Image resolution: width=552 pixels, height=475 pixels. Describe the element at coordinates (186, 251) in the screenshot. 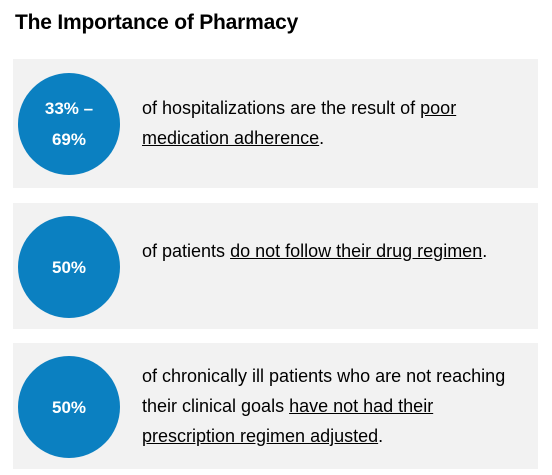

I see `stat-text-before: of patients` at that location.